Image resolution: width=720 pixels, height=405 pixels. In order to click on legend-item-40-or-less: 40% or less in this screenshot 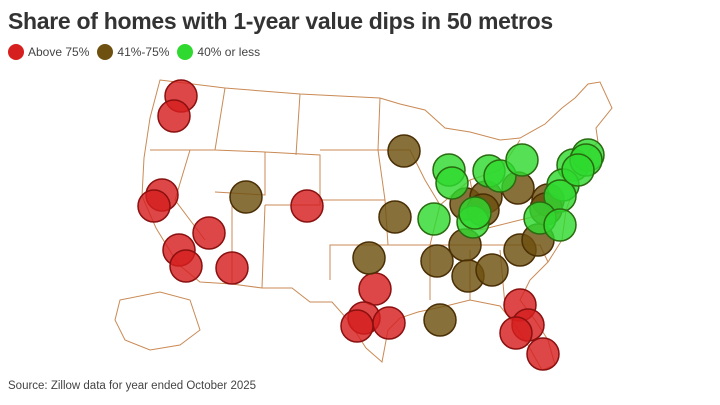, I will do `click(218, 52)`.